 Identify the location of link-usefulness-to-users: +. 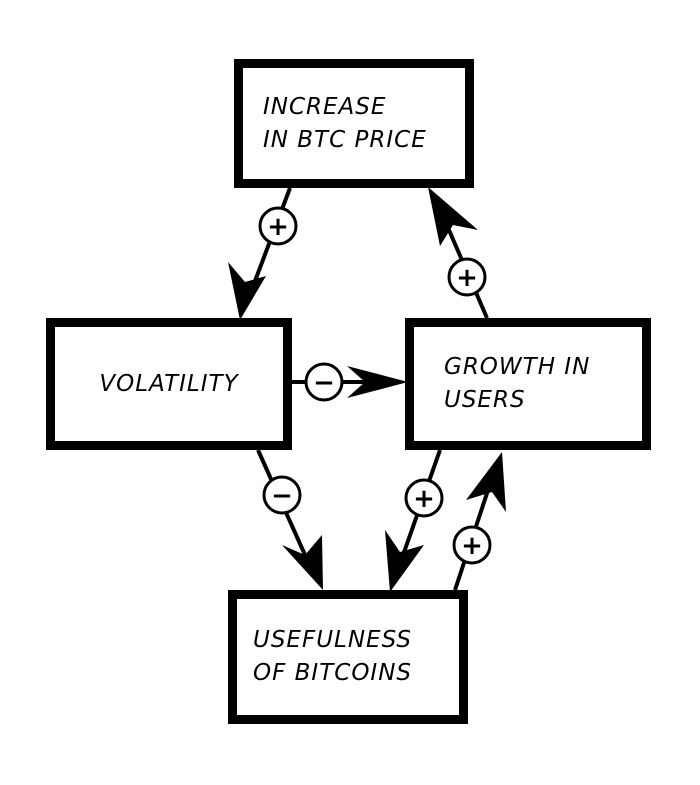
(479, 521).